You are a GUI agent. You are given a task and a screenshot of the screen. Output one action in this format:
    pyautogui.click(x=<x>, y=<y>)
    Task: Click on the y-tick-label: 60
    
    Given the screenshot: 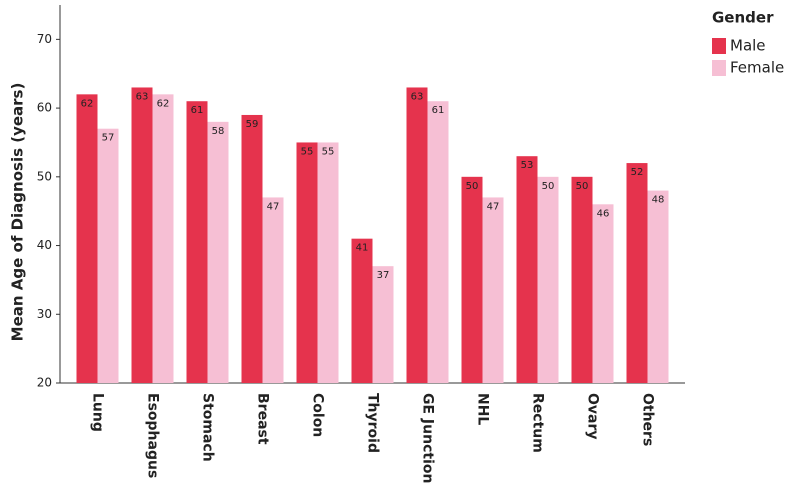 What is the action you would take?
    pyautogui.click(x=44, y=108)
    